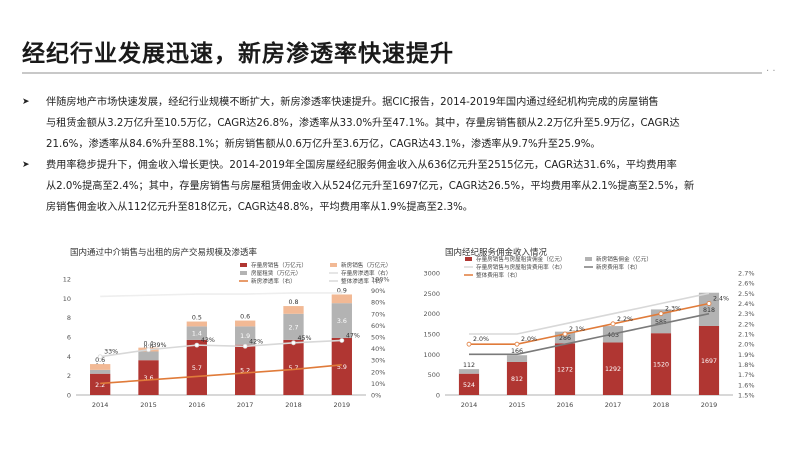 The image size is (800, 450). Describe the element at coordinates (273, 281) in the screenshot. I see `legend-label: 新房渗透率（右）` at that location.